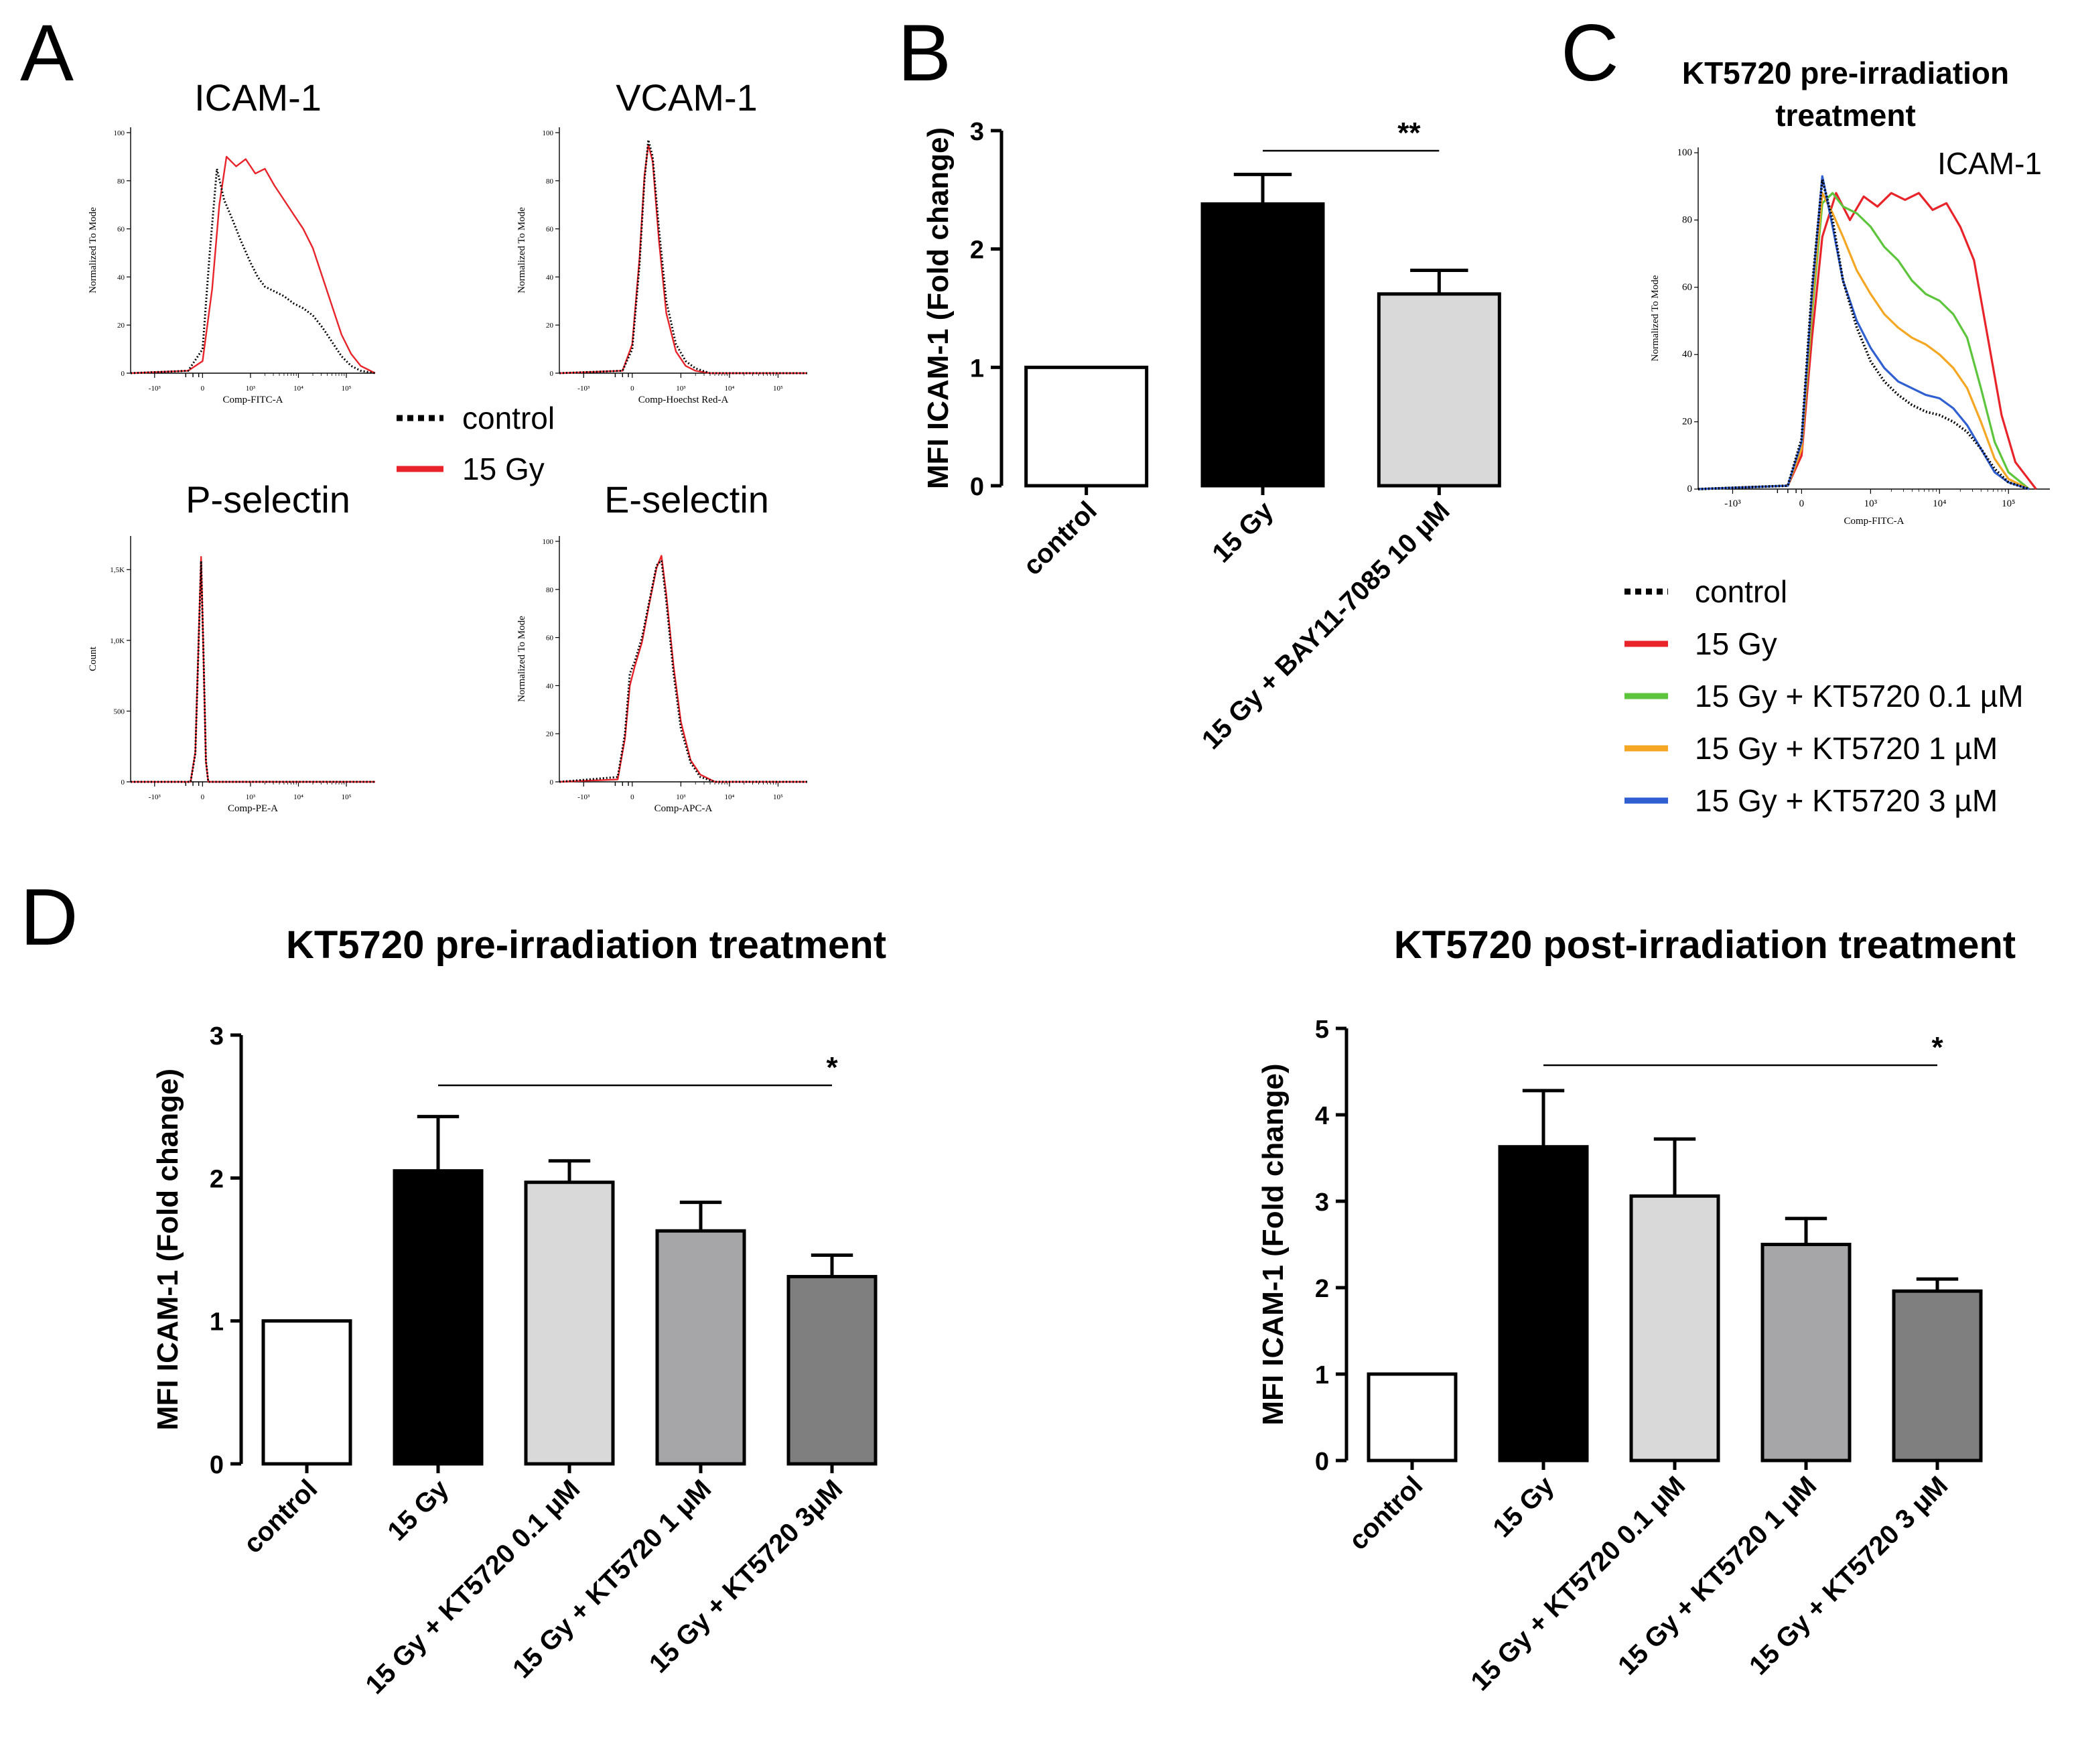 The image size is (2078, 1764). What do you see at coordinates (1705, 945) in the screenshot?
I see `chart-title: KT5720 post-irradiation treatment` at bounding box center [1705, 945].